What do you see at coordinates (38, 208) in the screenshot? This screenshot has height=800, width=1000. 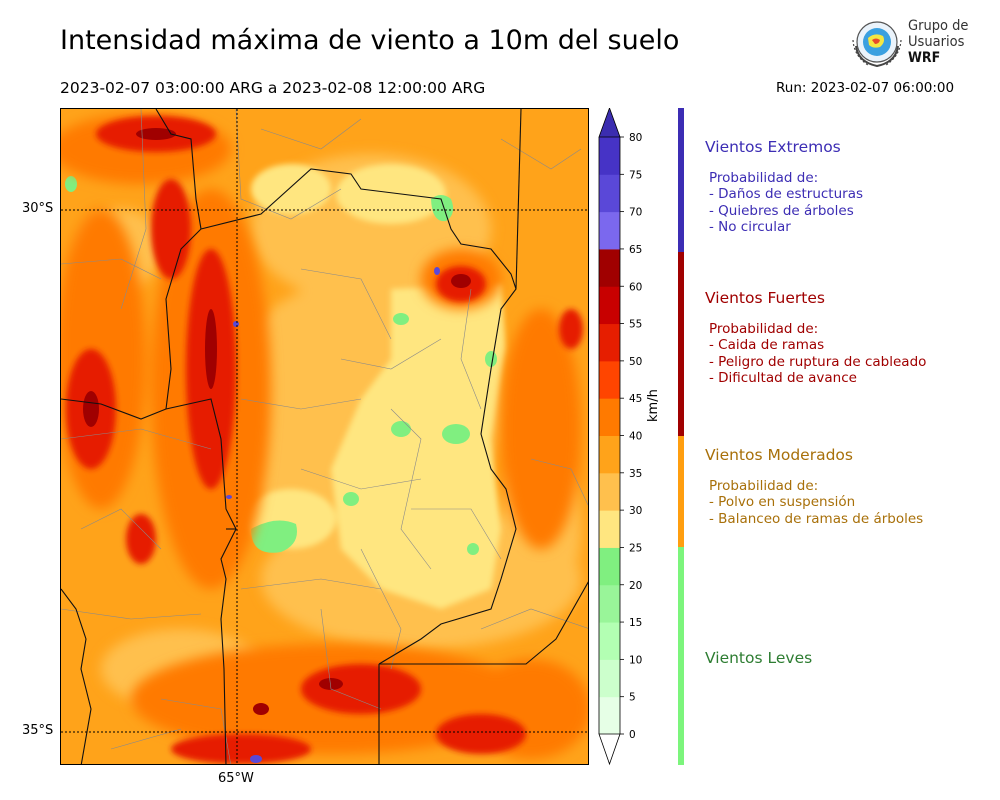 I see `lat-label-30s: 30°S` at bounding box center [38, 208].